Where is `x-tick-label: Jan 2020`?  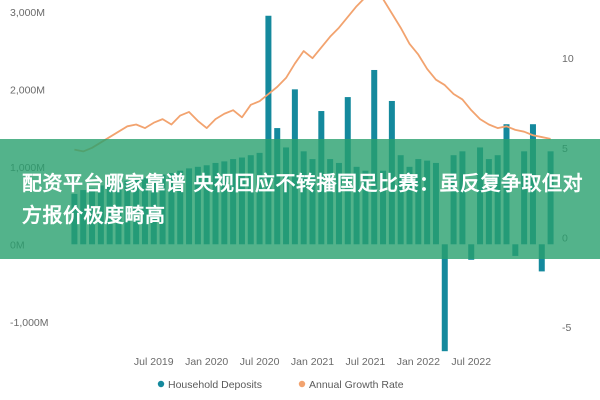 x-tick-label: Jan 2020 is located at coordinates (206, 362).